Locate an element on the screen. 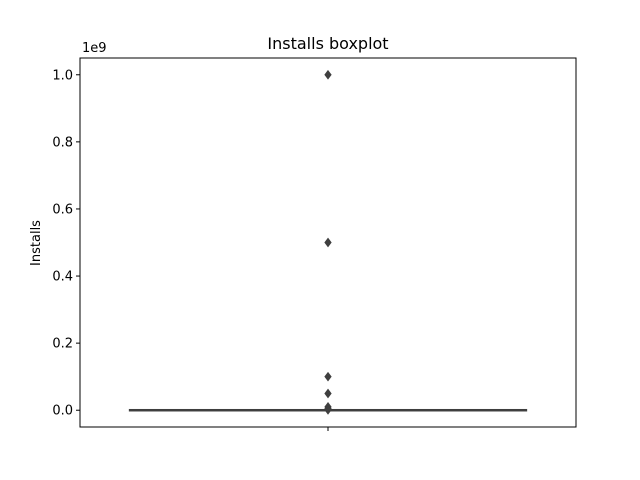 The height and width of the screenshot is (480, 640). y-tick-label: 0.6 is located at coordinates (62, 209).